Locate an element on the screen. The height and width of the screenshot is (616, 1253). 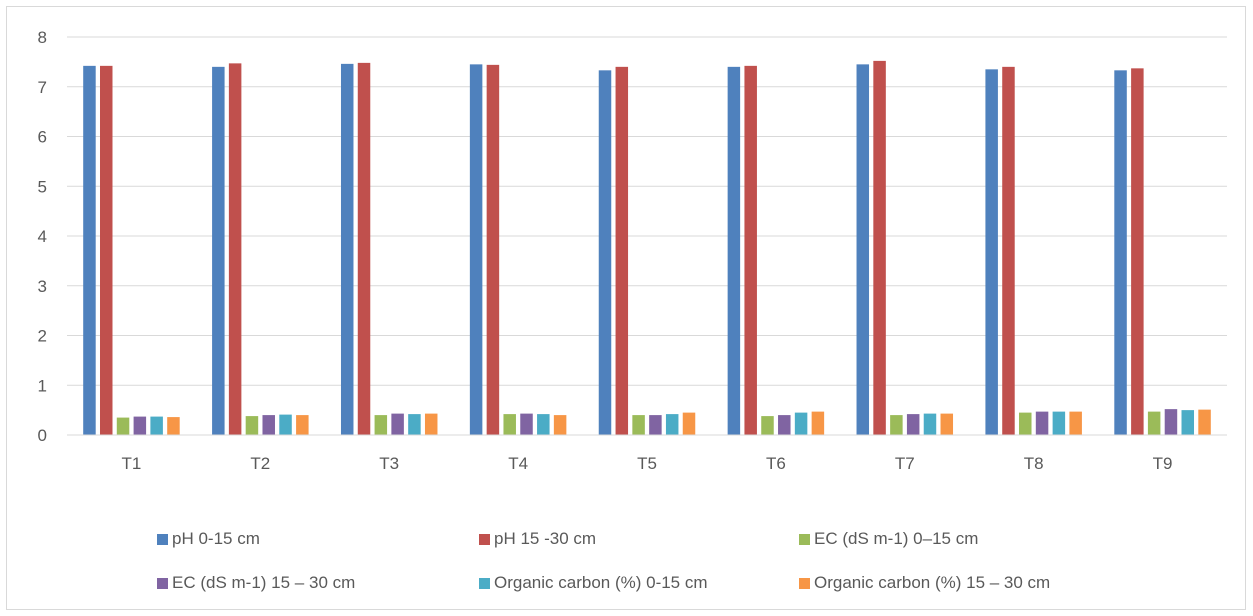
legend-item: EC (dS m-1) 0–15 cm is located at coordinates (888, 539).